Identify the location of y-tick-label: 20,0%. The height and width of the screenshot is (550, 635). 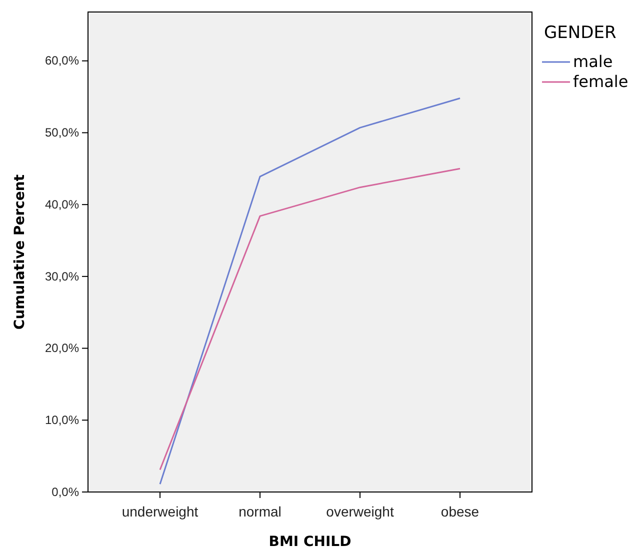
(62, 348).